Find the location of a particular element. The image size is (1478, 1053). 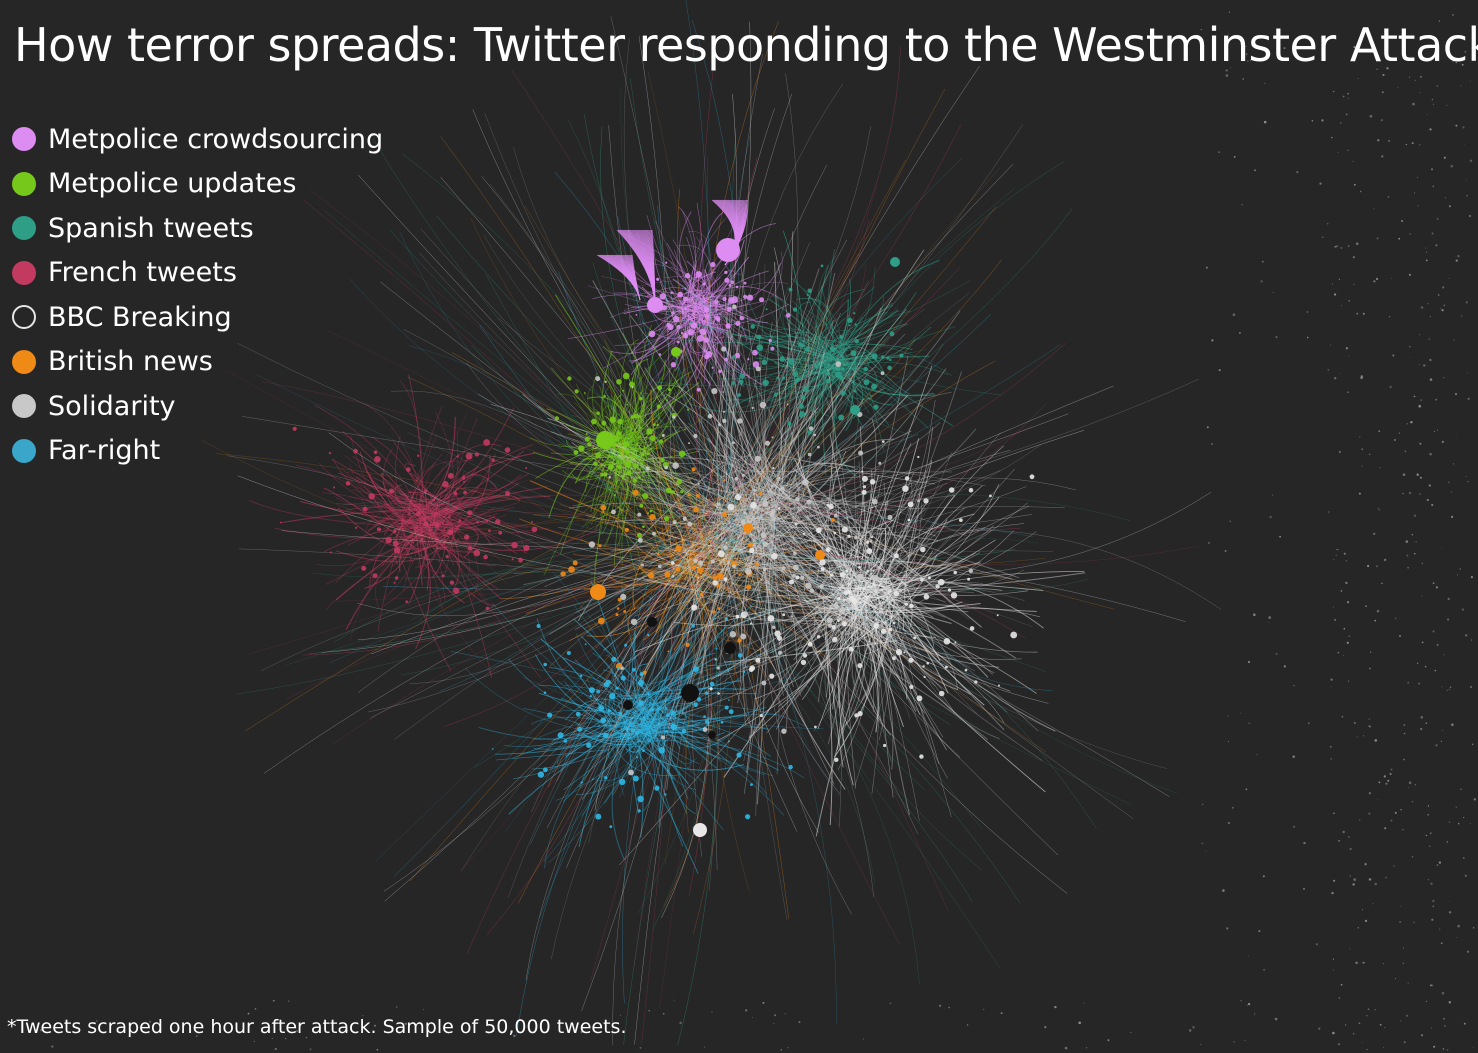

legend-item-french-tweets: French tweets is located at coordinates (197, 273).